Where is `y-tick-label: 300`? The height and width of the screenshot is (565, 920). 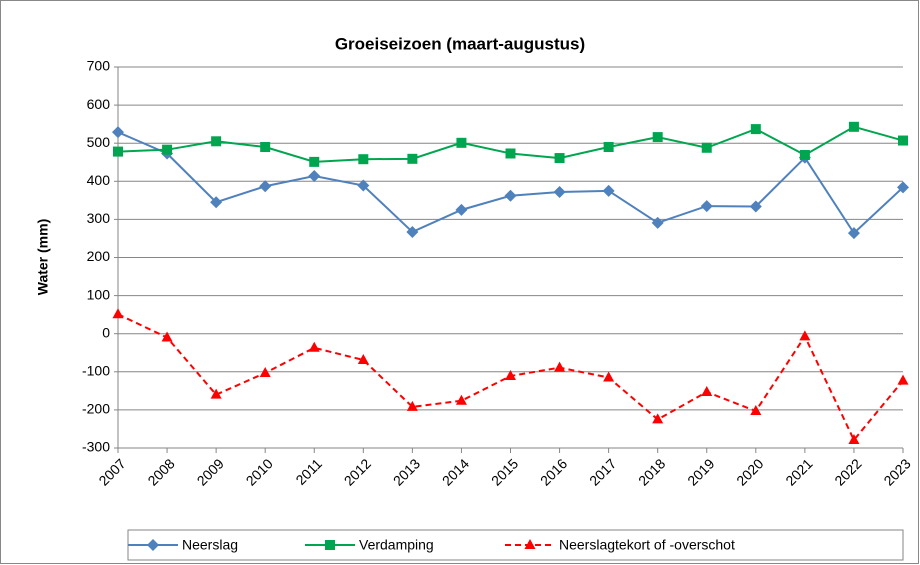
y-tick-label: 300 is located at coordinates (99, 218).